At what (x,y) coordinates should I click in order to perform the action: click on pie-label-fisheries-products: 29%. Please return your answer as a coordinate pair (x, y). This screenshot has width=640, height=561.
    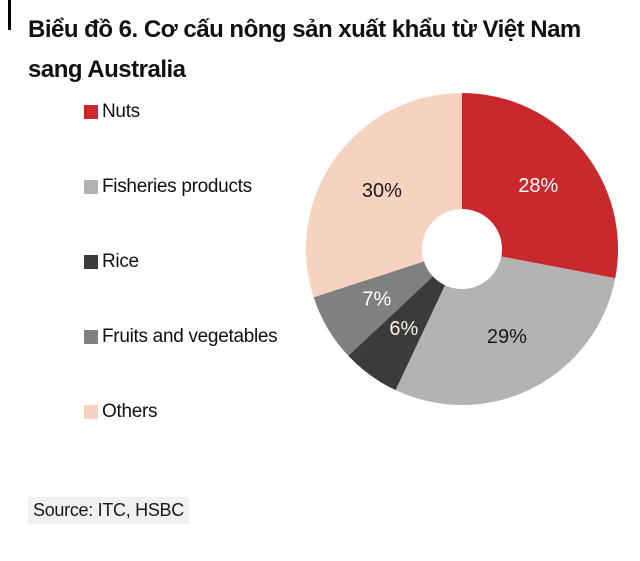
    Looking at the image, I should click on (507, 337).